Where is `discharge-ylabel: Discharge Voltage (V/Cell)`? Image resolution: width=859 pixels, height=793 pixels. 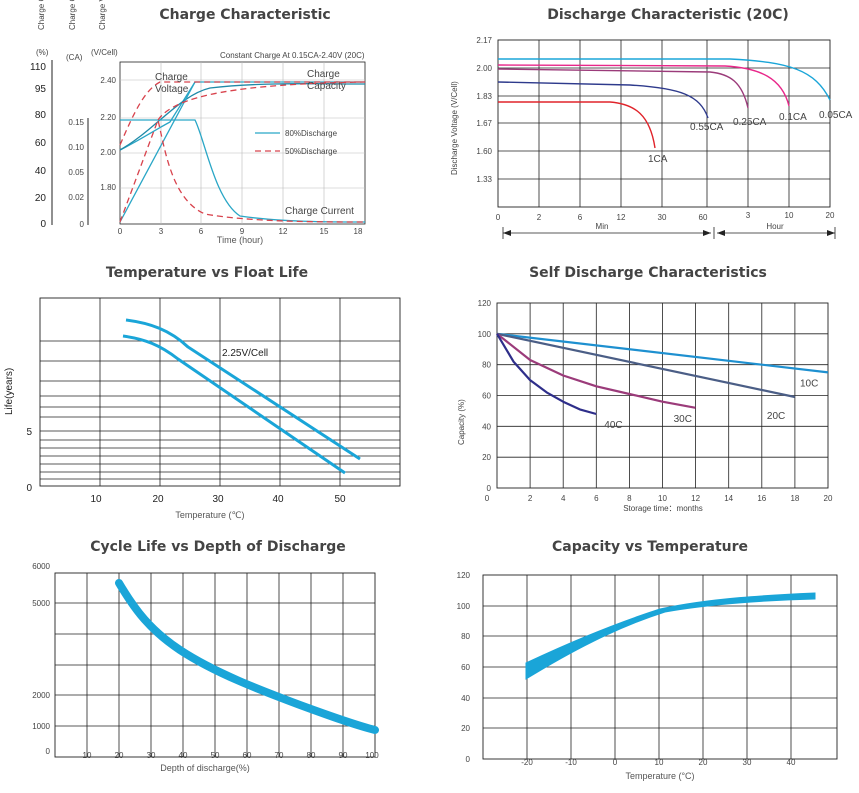
discharge-ylabel: Discharge Voltage (V/Cell) is located at coordinates (454, 128).